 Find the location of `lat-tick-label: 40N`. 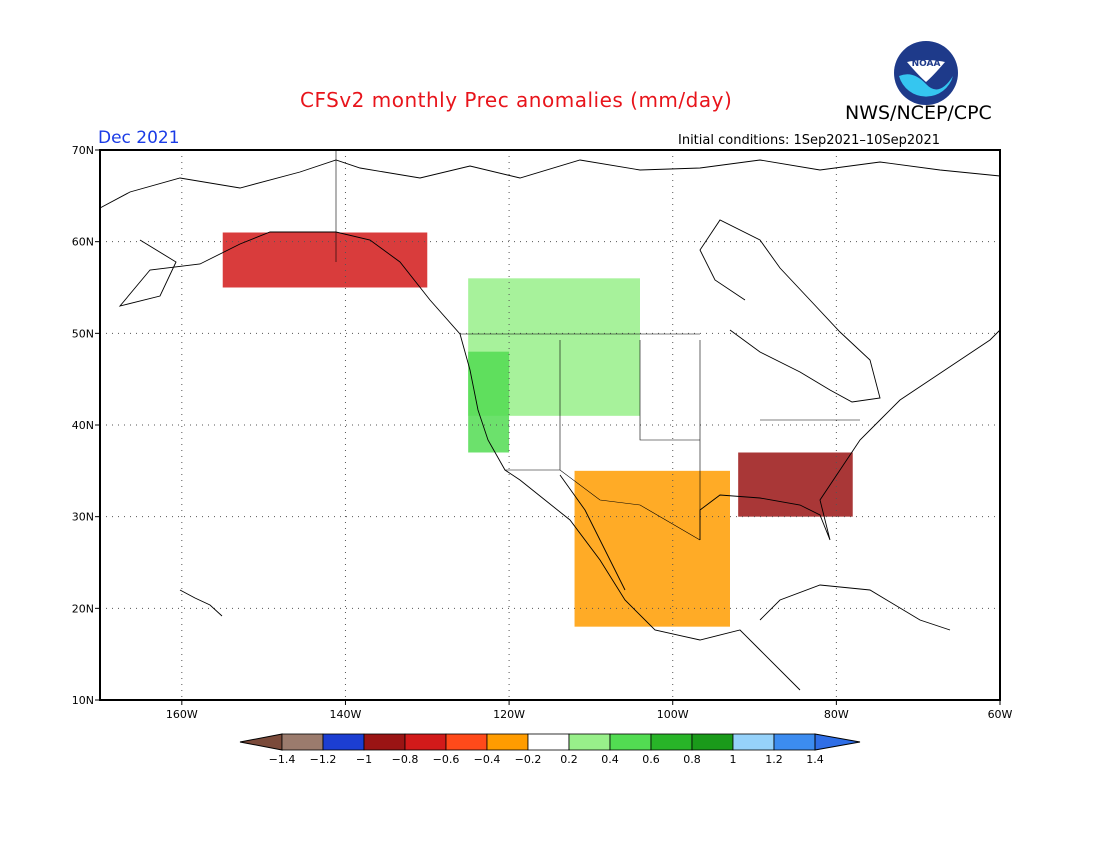

lat-tick-label: 40N is located at coordinates (83, 425).